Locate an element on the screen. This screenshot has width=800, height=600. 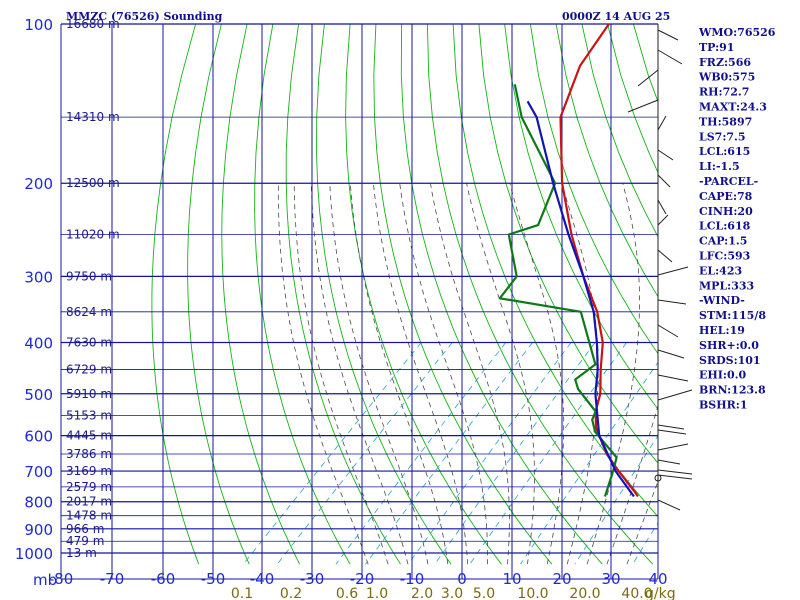
index-item: HEL:19 is located at coordinates (722, 330).